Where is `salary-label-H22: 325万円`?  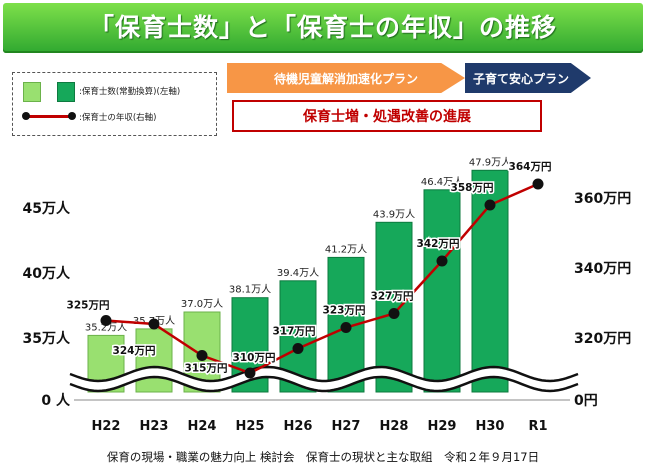 salary-label-H22: 325万円 is located at coordinates (88, 306).